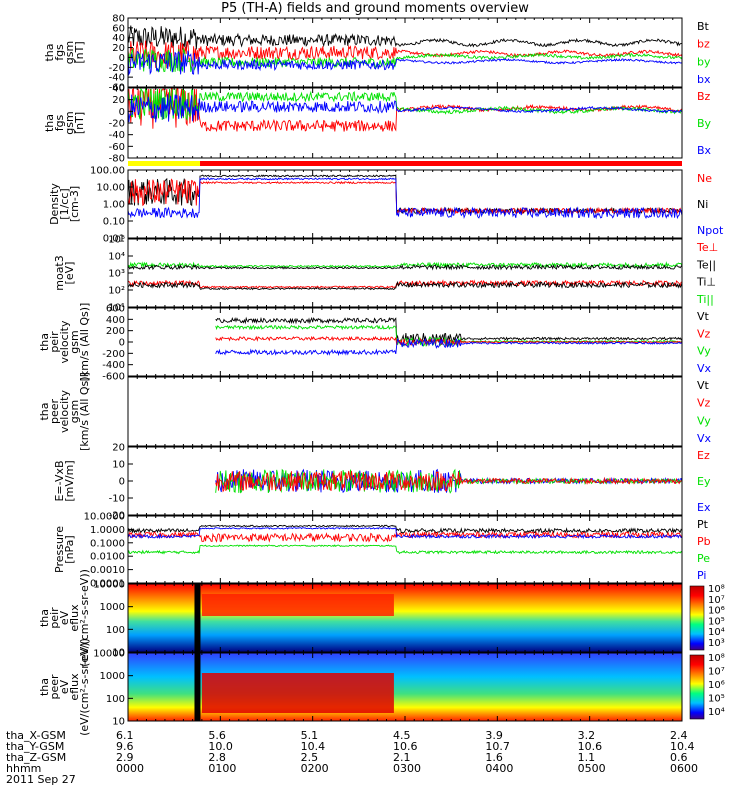 The height and width of the screenshot is (800, 750). What do you see at coordinates (701, 575) in the screenshot?
I see `legend-entry: Pi` at bounding box center [701, 575].